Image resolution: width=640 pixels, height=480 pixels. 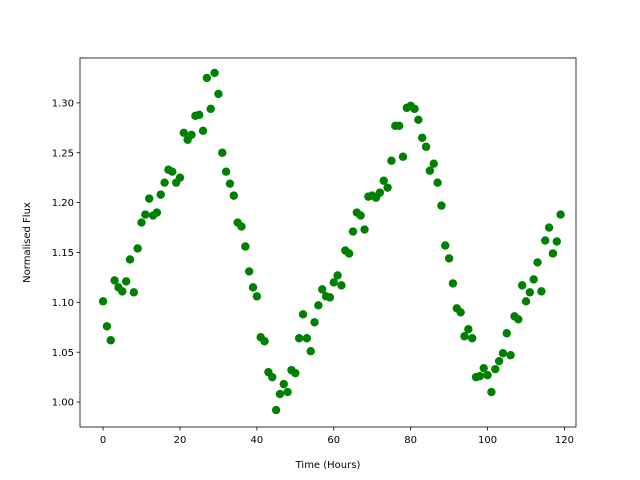 I want to click on y-tick-label: 1.30, so click(x=63, y=103).